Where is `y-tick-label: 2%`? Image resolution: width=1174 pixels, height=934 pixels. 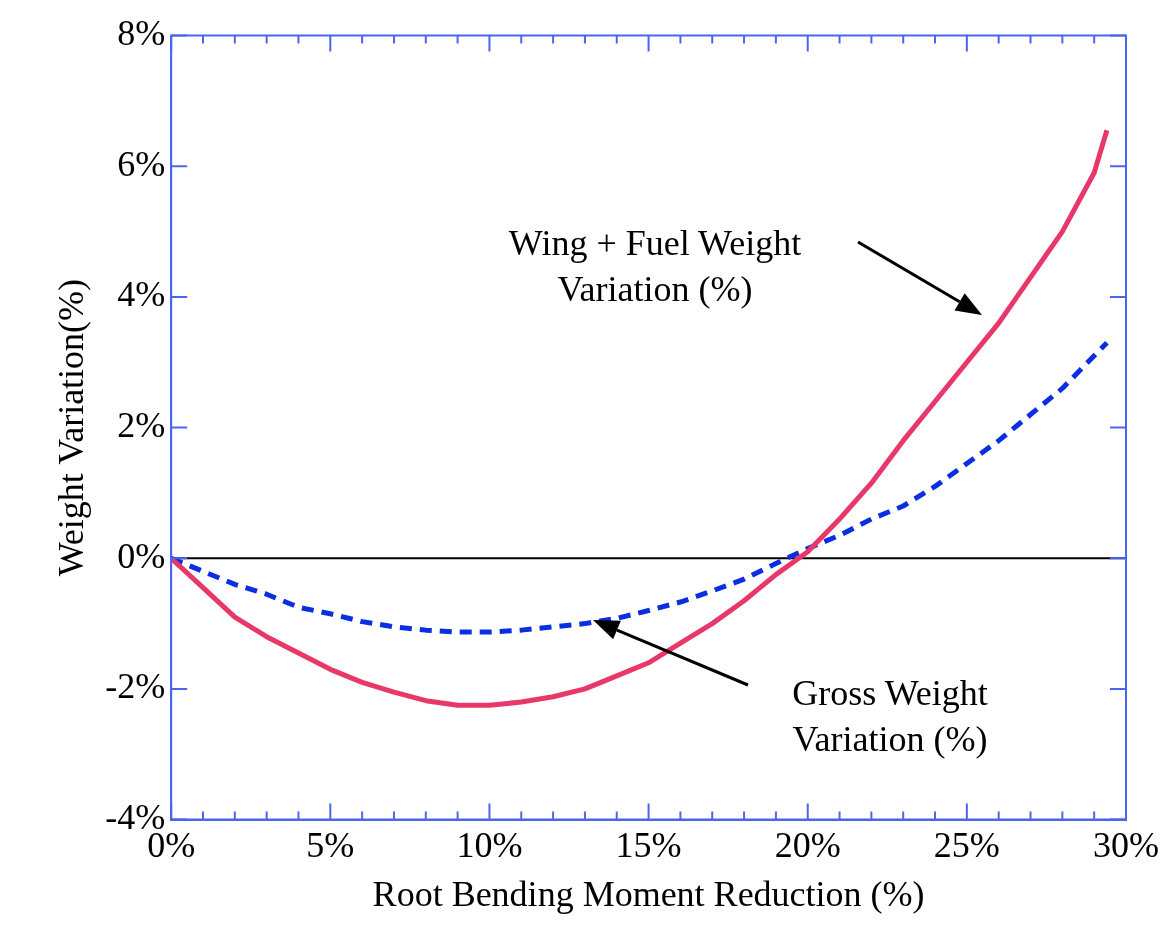
y-tick-label: 2% is located at coordinates (141, 425).